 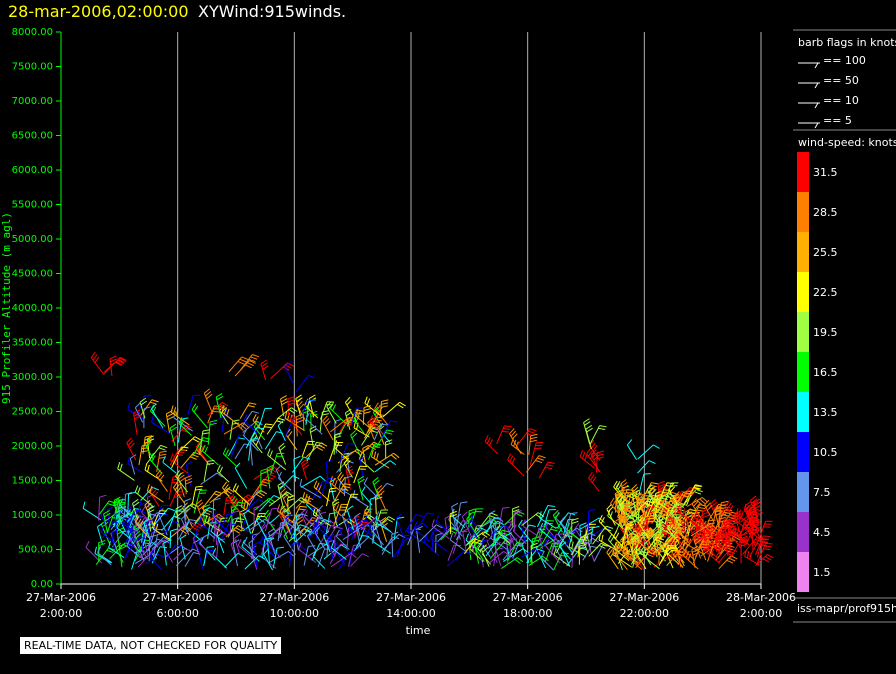 I want to click on x-tick-date: 27-Mar-2006, so click(x=178, y=597).